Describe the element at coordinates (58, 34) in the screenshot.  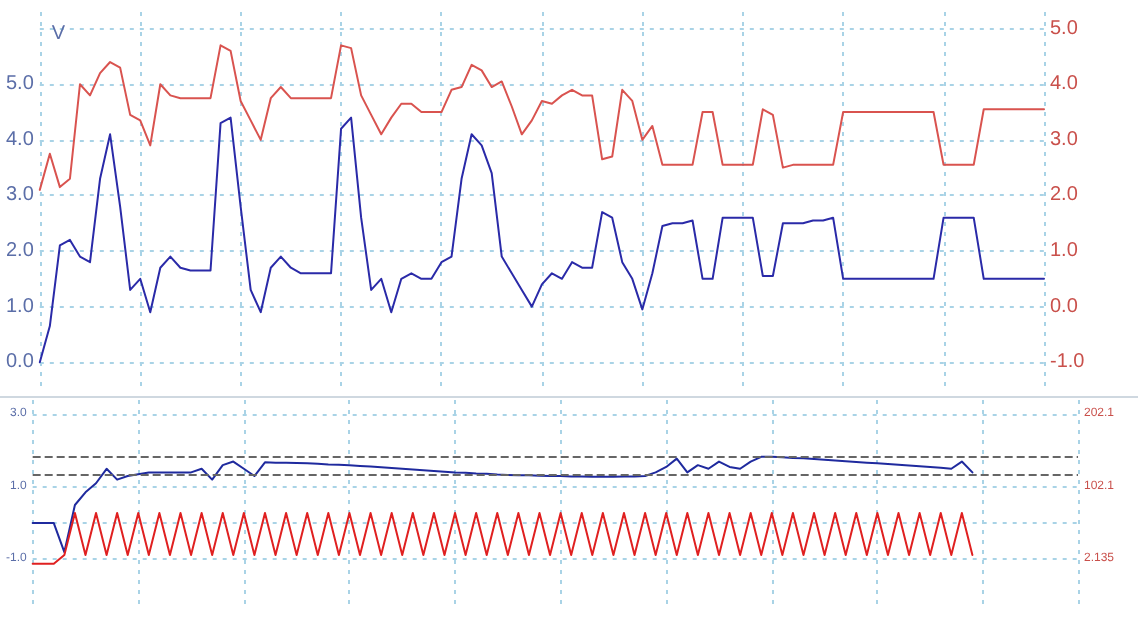
I see `y-axis-title: V` at that location.